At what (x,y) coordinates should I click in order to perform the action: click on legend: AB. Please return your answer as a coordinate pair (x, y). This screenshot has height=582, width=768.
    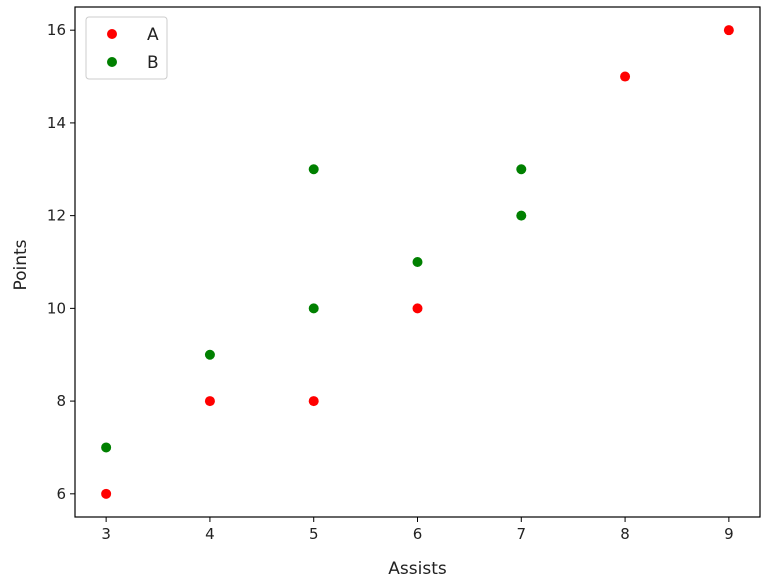
    Looking at the image, I should click on (126, 48).